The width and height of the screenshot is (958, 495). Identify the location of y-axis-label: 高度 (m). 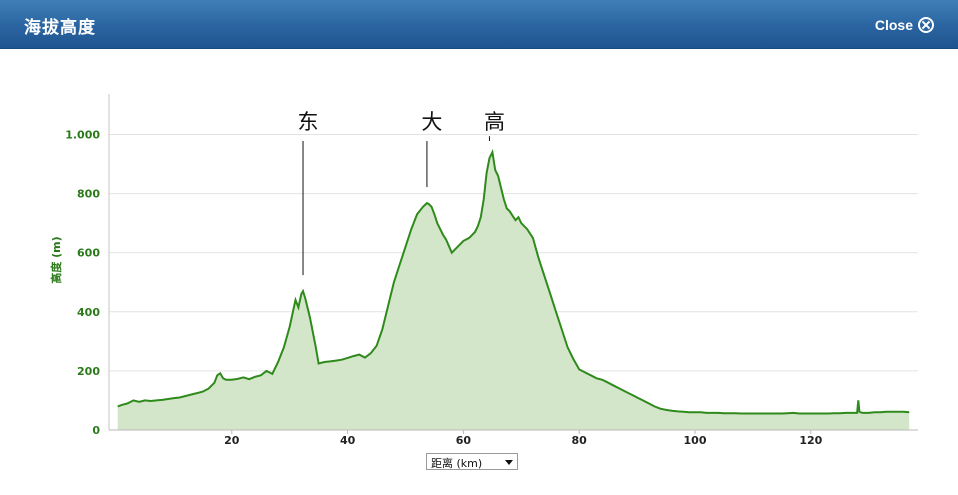
(56, 259).